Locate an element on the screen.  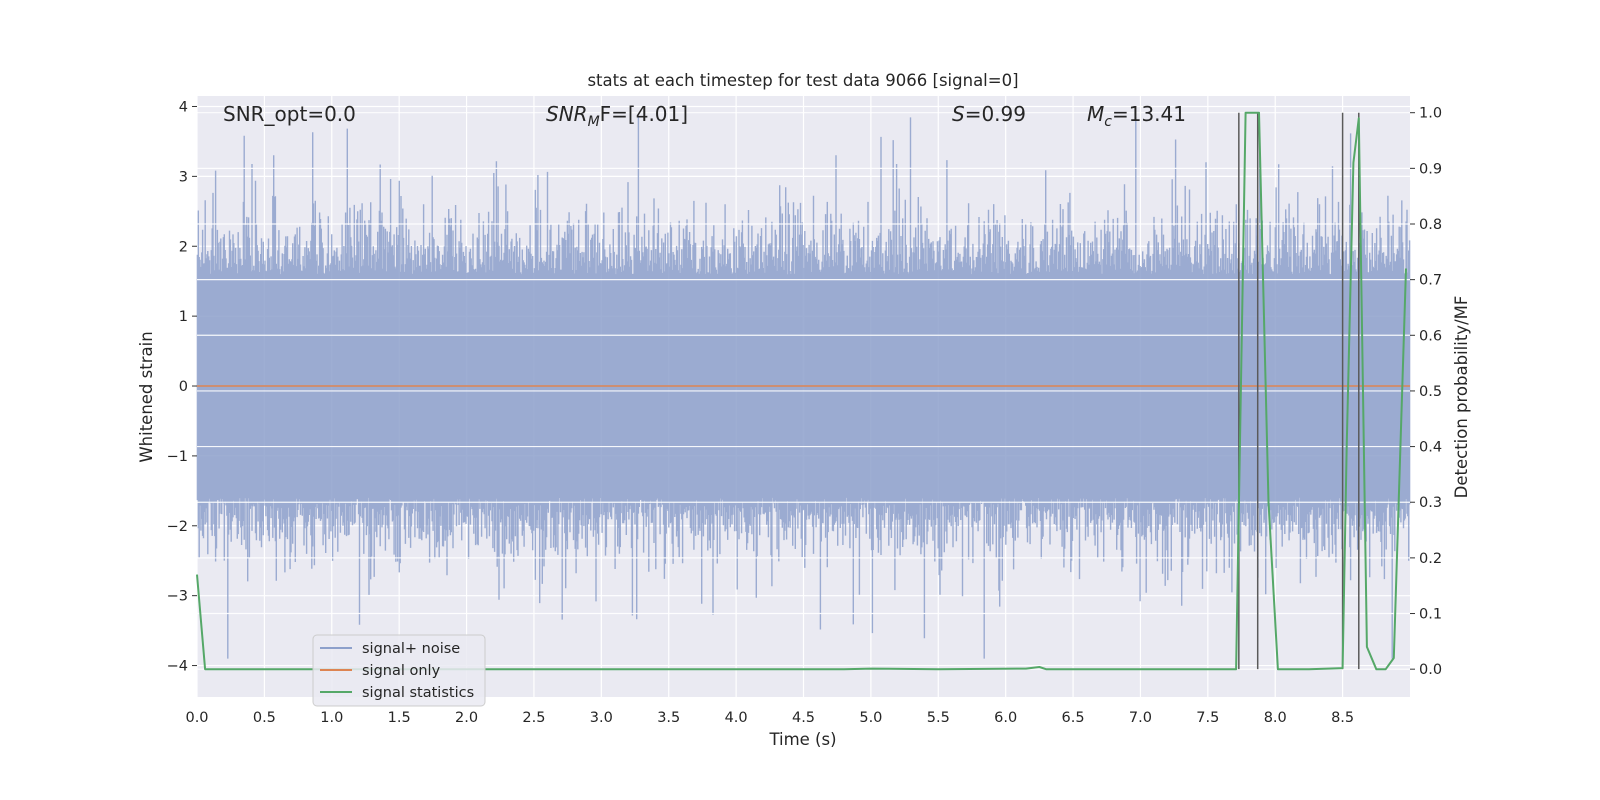
y2-tick-label: 0.7 is located at coordinates (1430, 281).